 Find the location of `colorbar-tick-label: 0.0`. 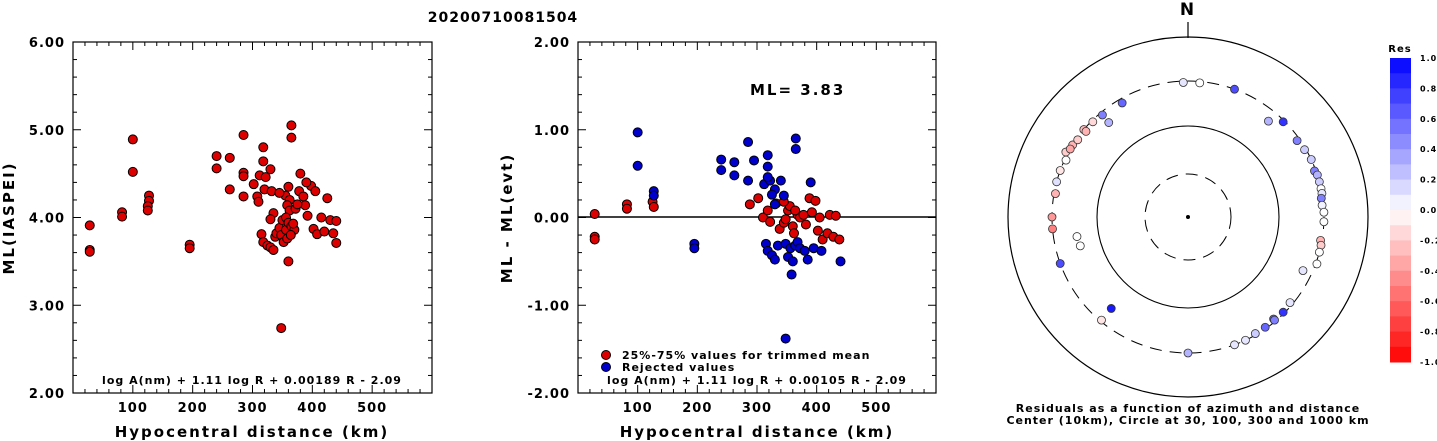

colorbar-tick-label: 0.0 is located at coordinates (1428, 210).